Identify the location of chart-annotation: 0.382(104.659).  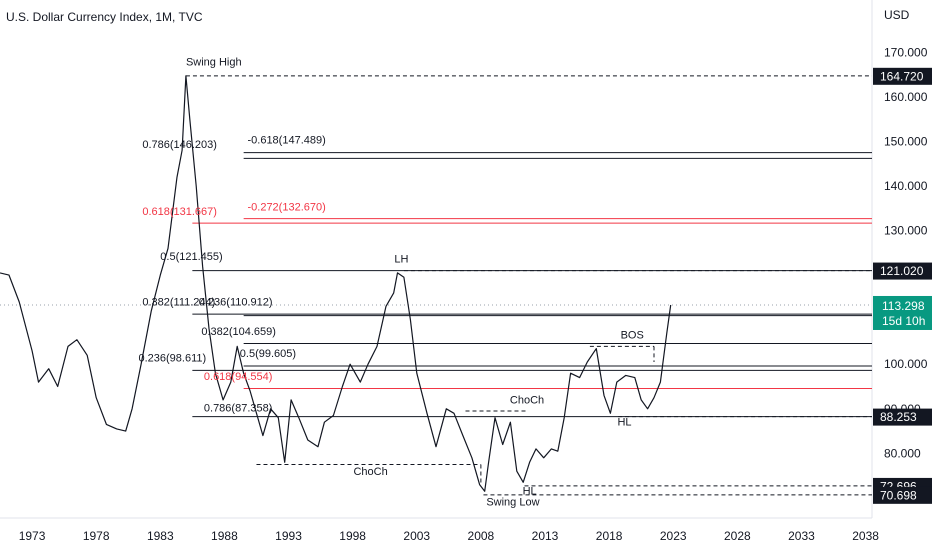
(238, 332).